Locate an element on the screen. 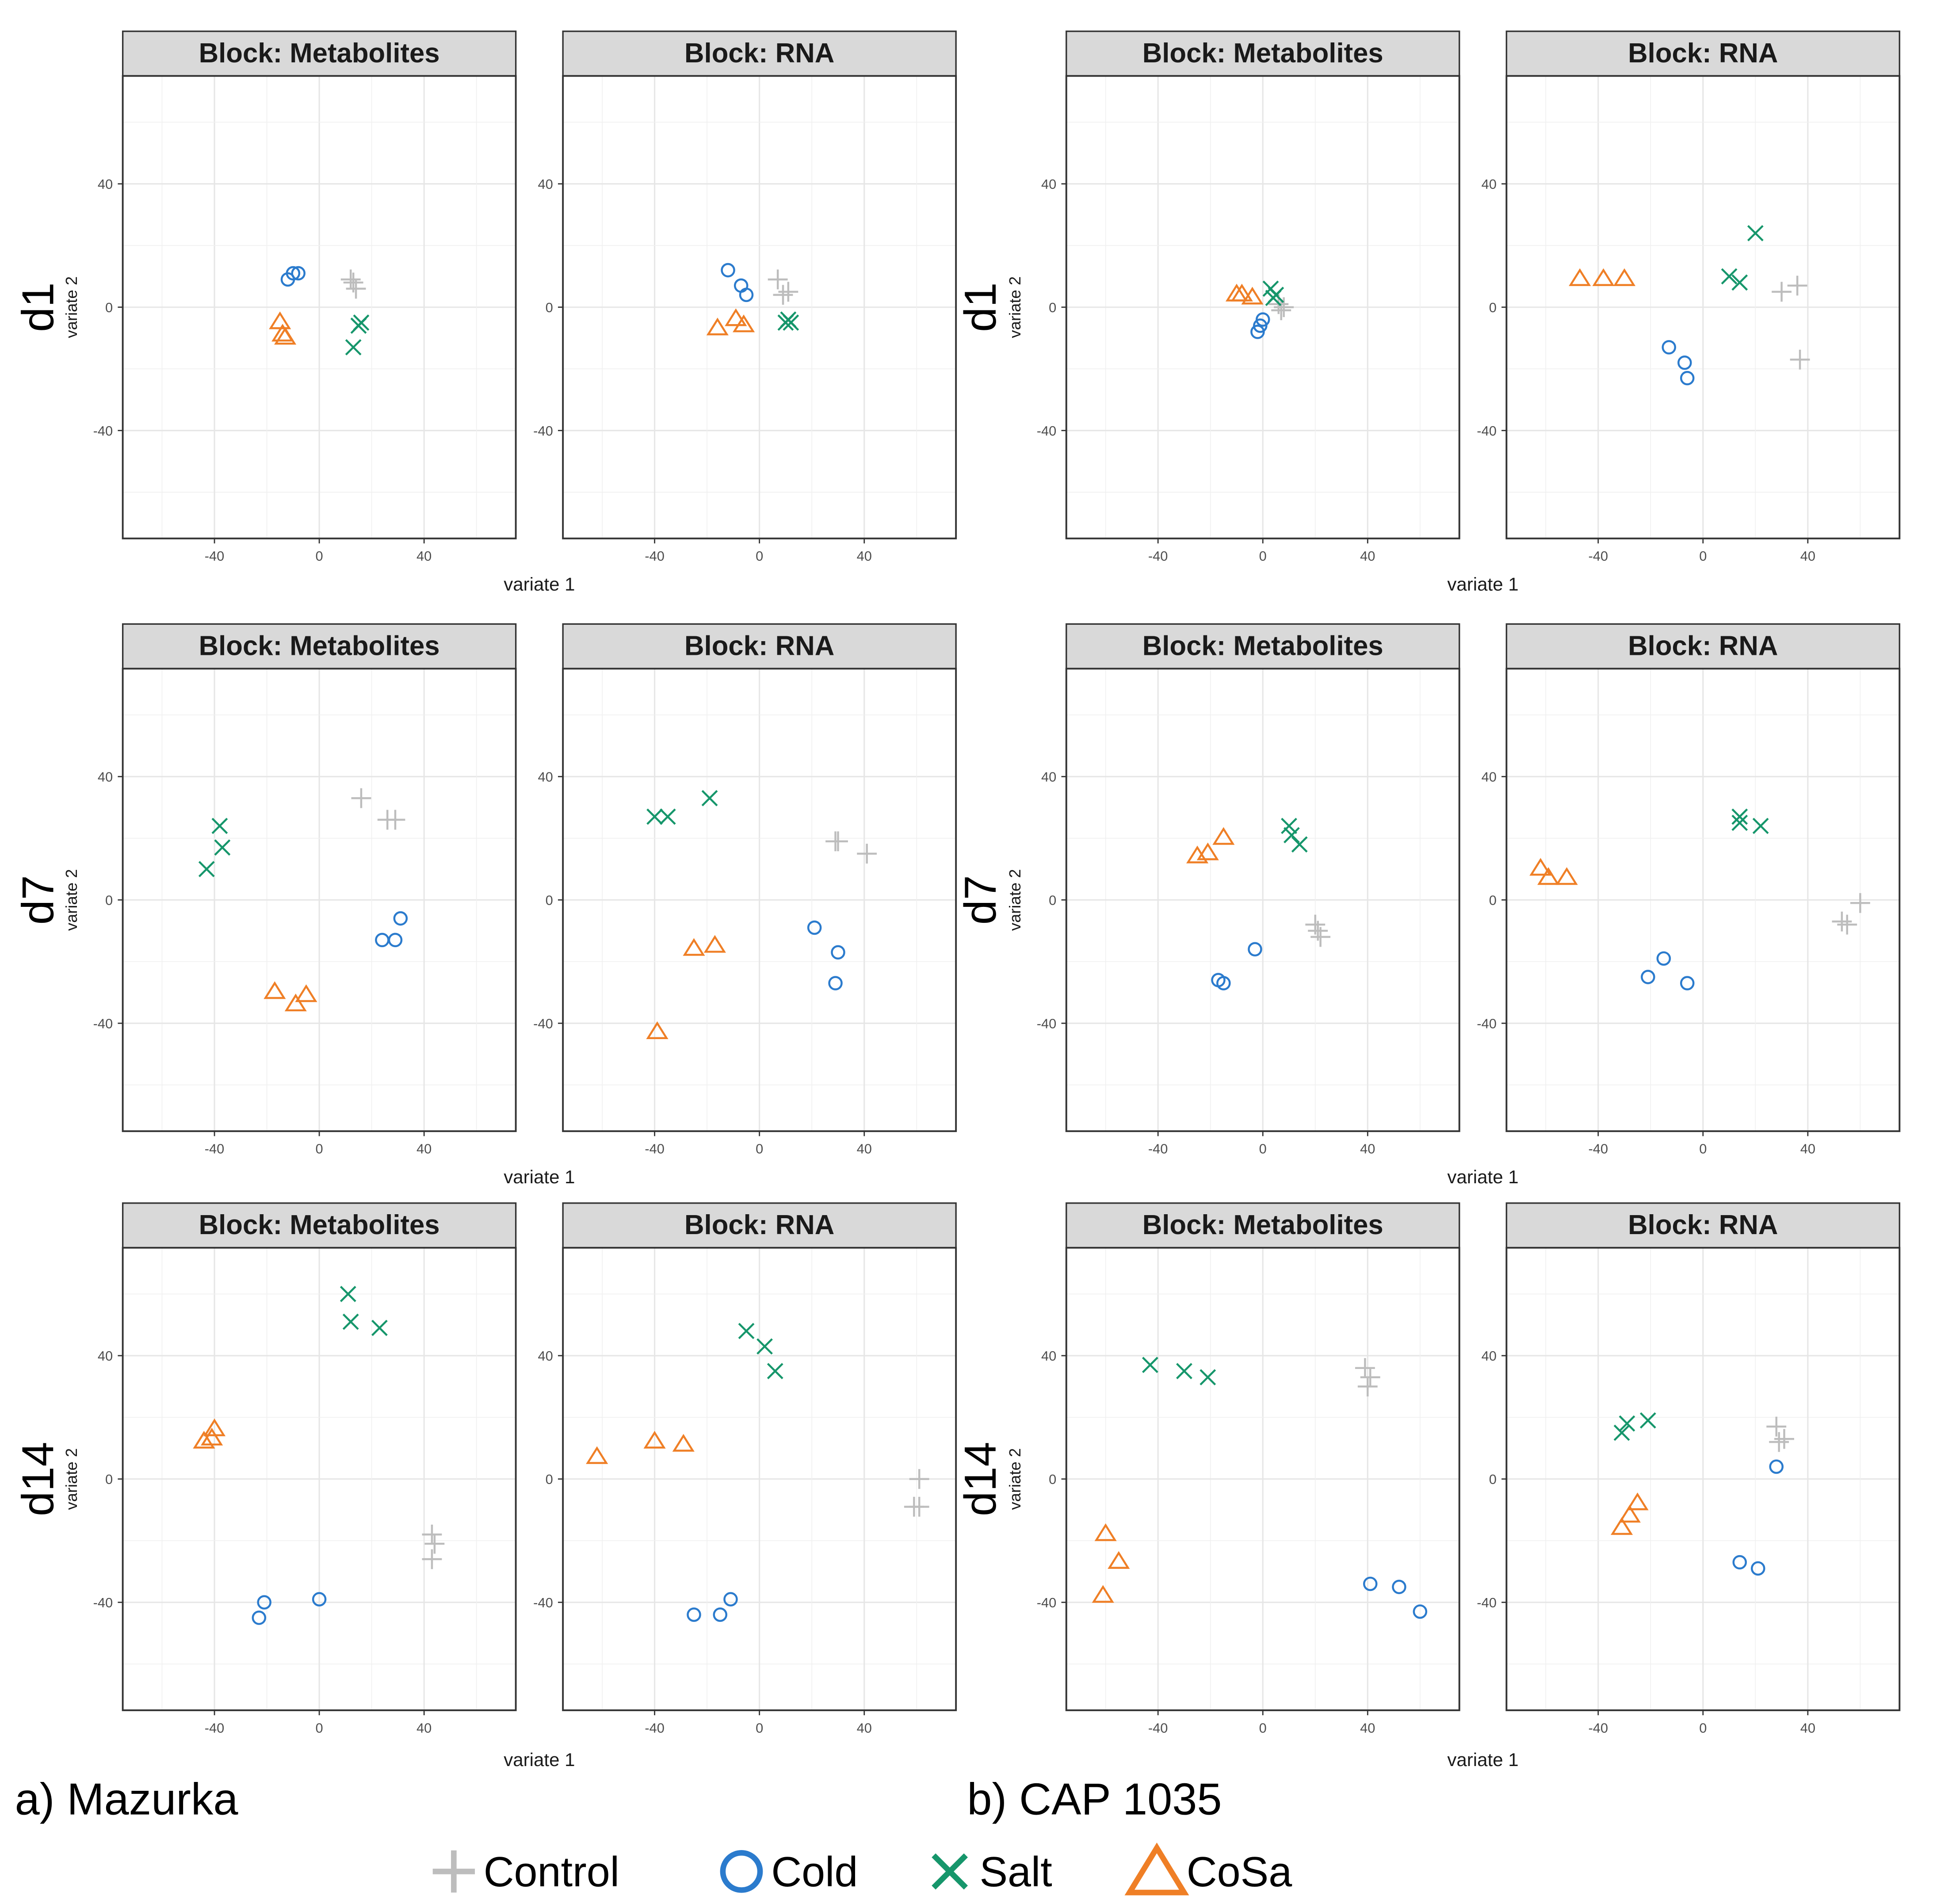 The width and height of the screenshot is (1933, 1904). legend-triangle-icon is located at coordinates (1156, 1869).